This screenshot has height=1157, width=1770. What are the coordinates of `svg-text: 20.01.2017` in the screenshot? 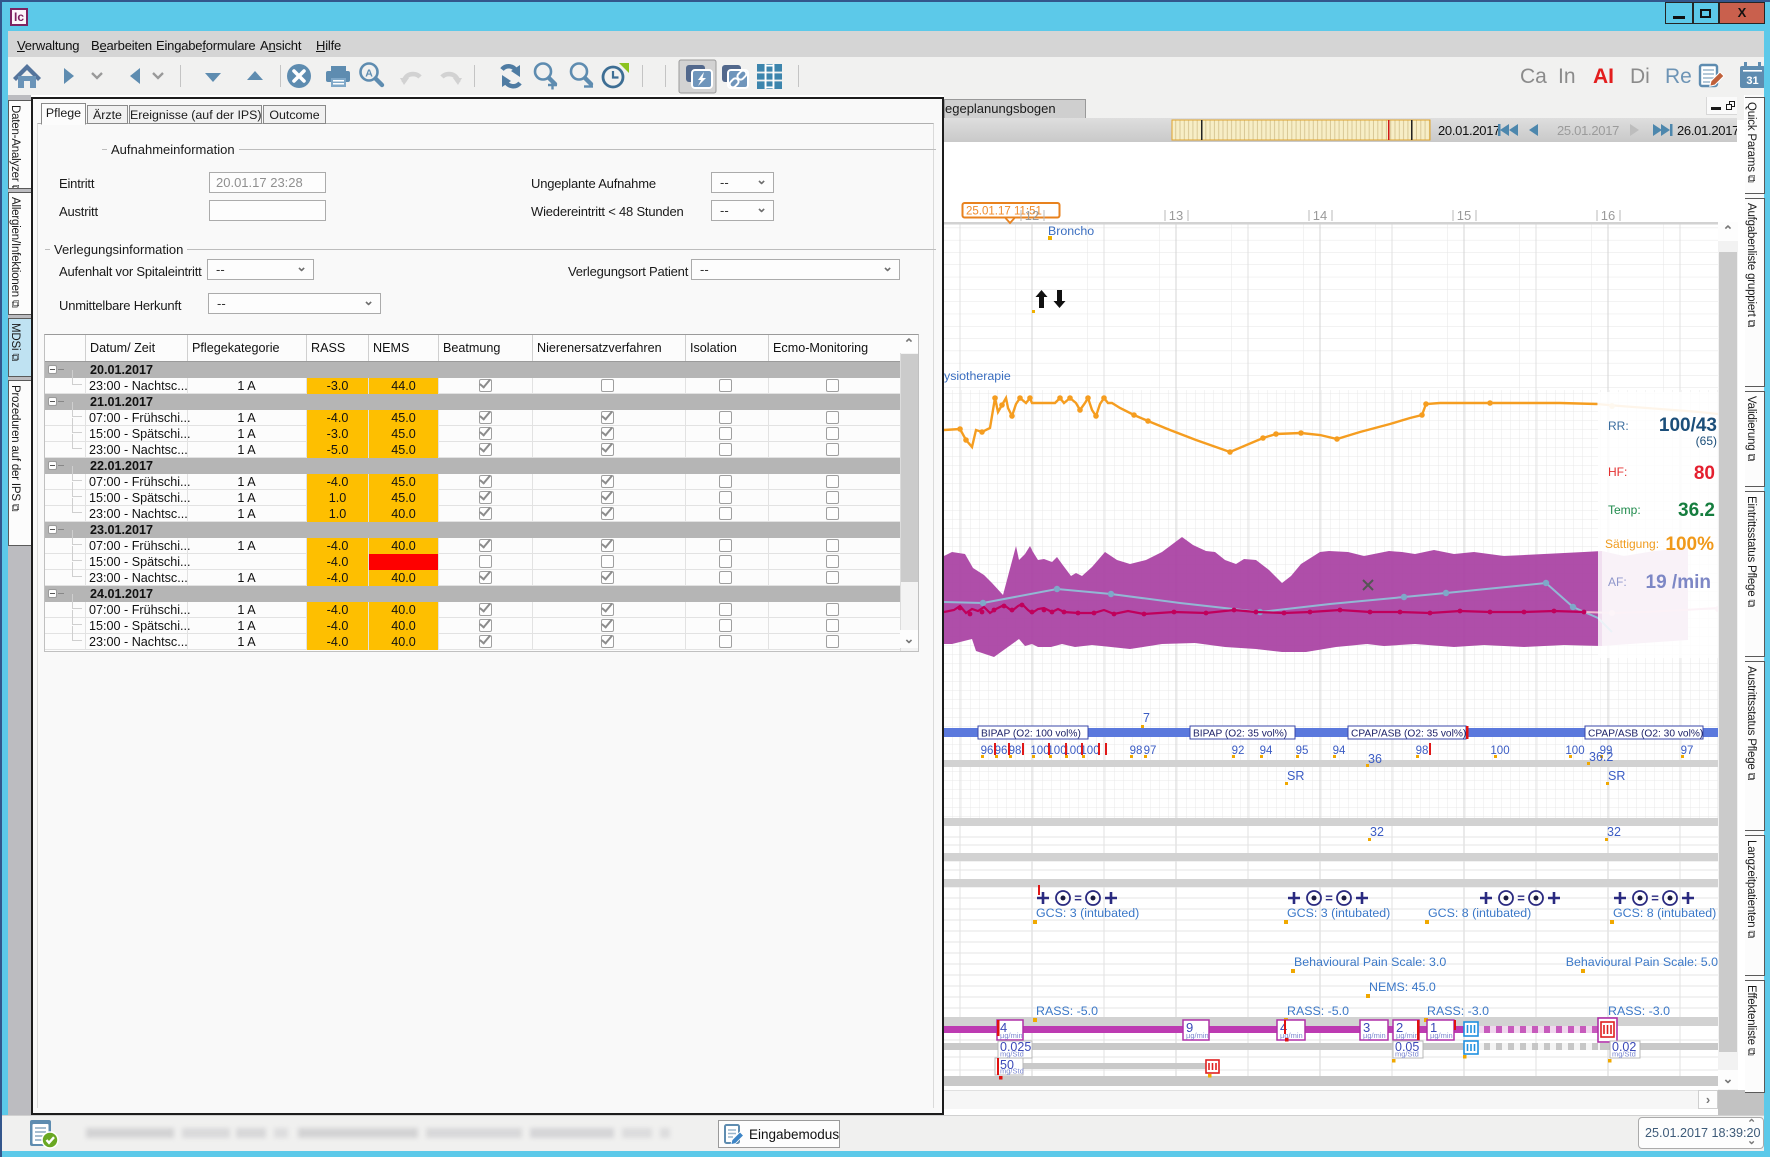 It's located at (1469, 130).